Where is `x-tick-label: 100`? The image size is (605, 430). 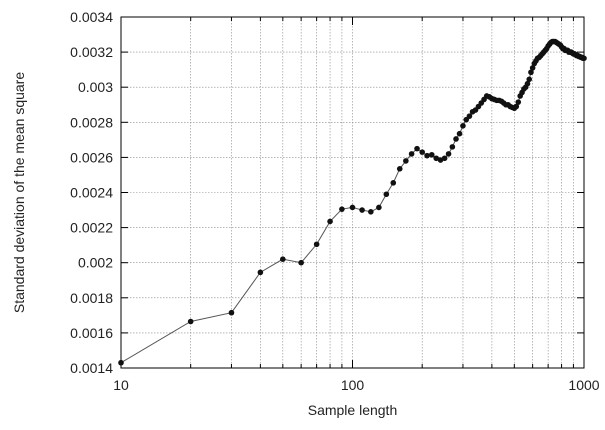 x-tick-label: 100 is located at coordinates (353, 385).